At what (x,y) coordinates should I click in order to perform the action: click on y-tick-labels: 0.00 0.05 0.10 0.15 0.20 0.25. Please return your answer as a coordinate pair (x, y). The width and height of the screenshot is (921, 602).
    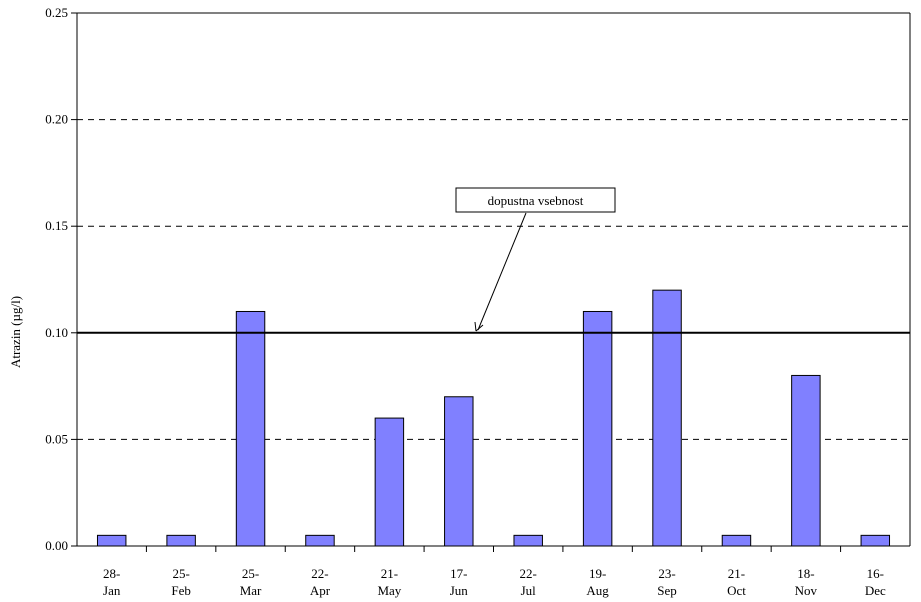
    Looking at the image, I should click on (56, 279).